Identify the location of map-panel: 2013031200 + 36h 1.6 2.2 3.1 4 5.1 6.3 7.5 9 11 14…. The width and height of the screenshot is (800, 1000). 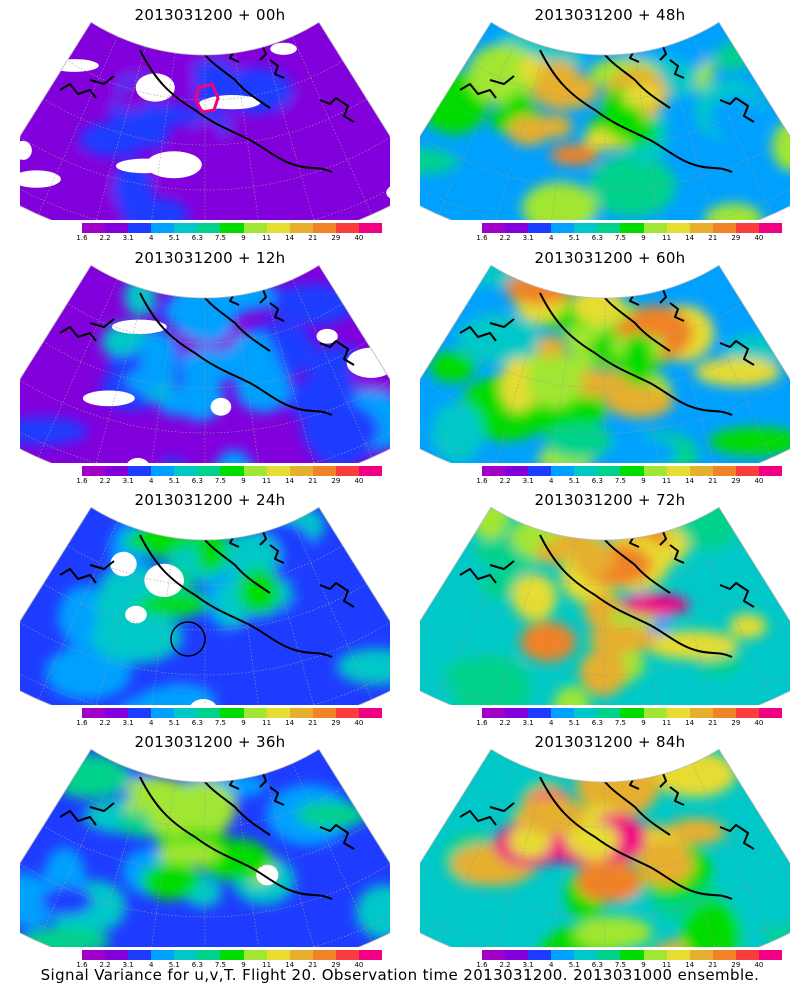
(210, 848).